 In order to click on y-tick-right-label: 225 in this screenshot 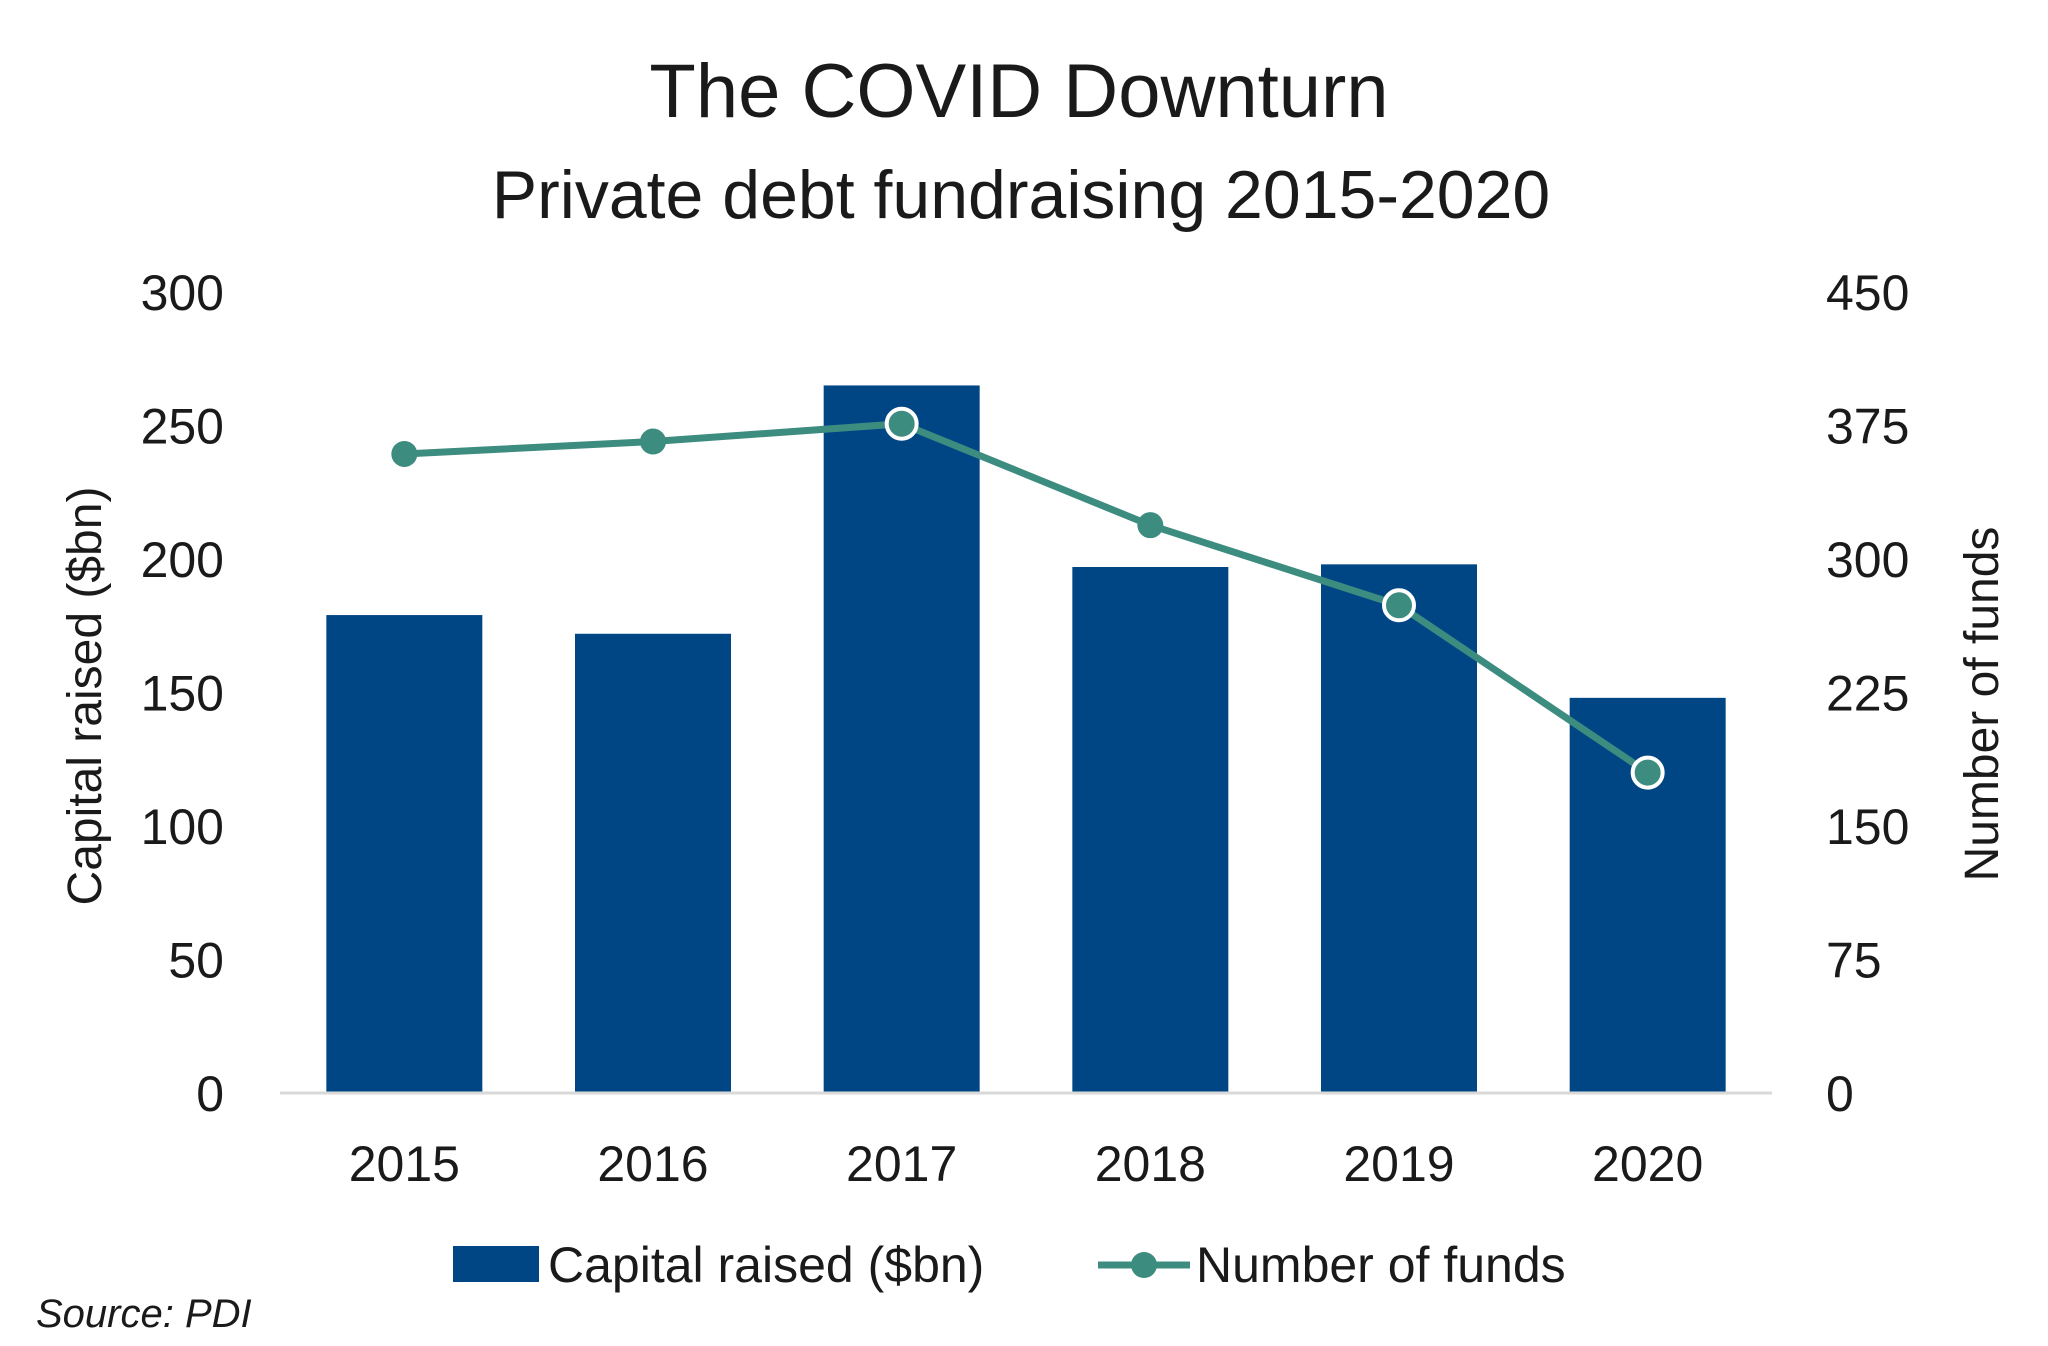, I will do `click(1867, 694)`.